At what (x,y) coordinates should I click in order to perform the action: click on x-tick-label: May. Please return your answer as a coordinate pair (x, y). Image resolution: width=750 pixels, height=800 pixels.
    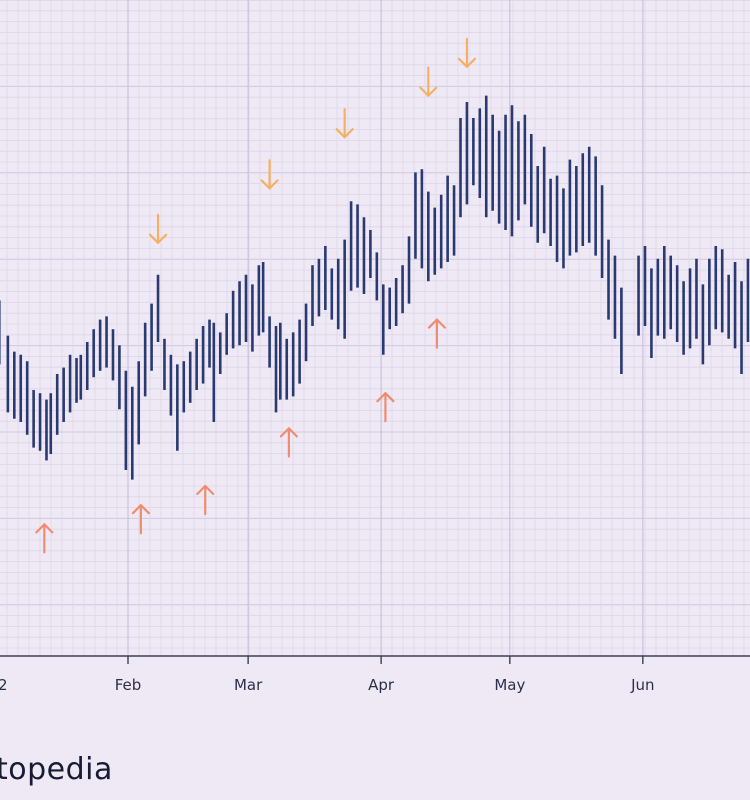
    Looking at the image, I should click on (509, 685).